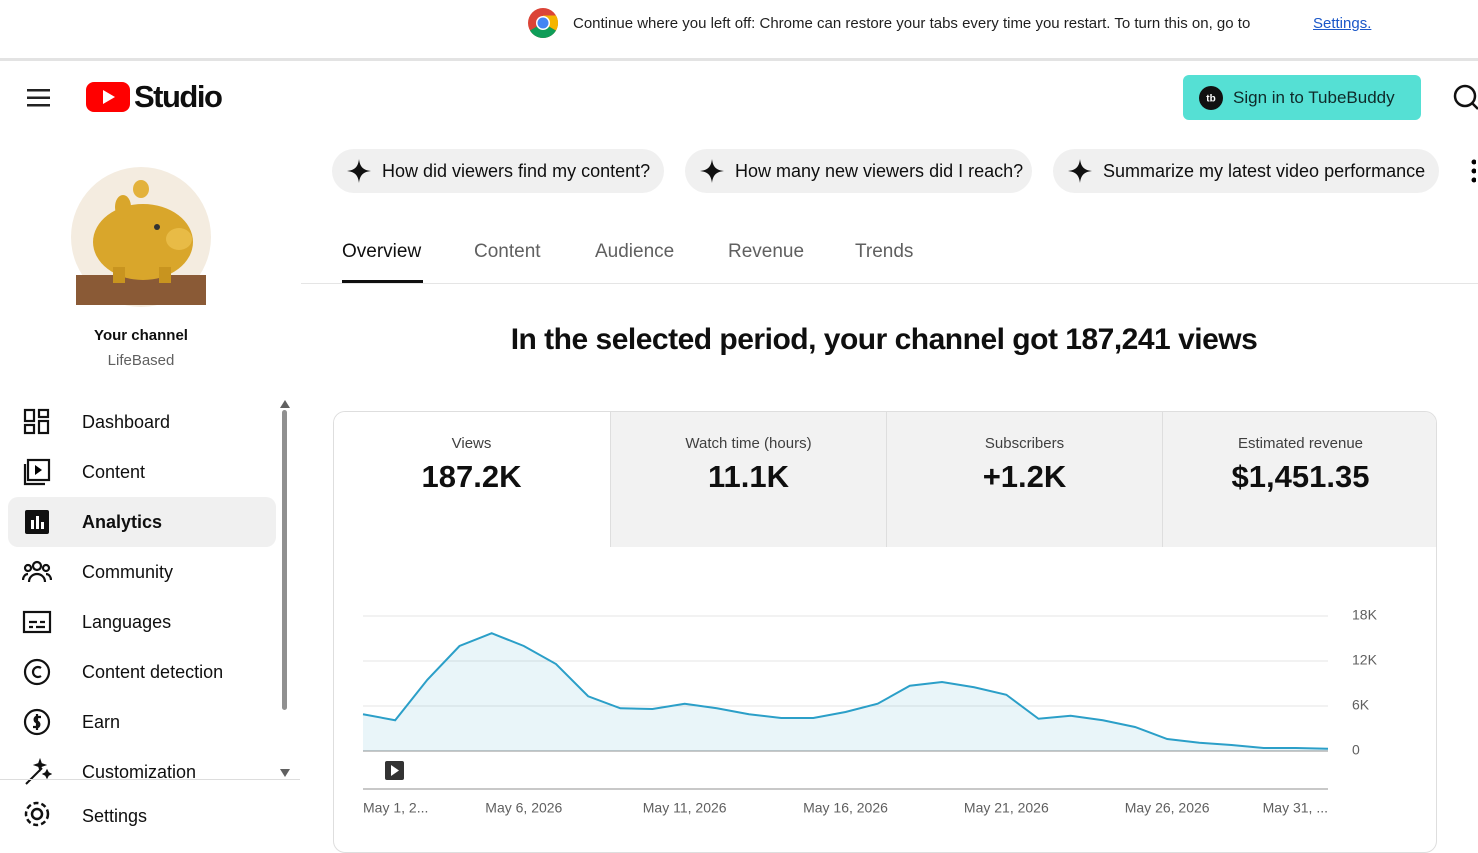 This screenshot has width=1478, height=853. I want to click on metric-label: Subscribers, so click(1024, 443).